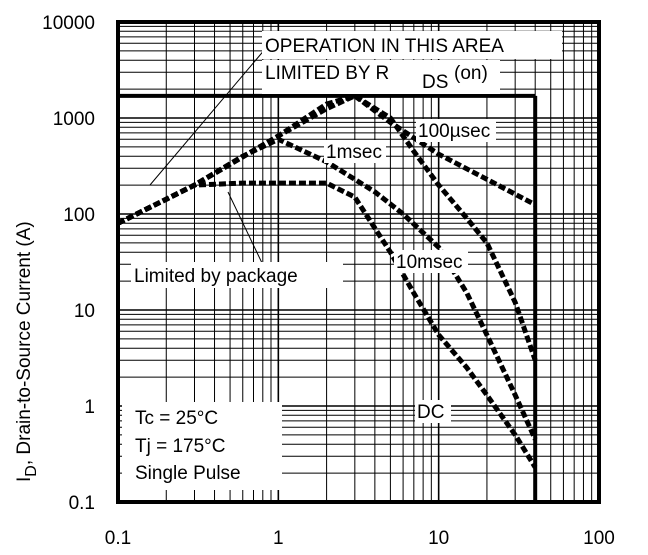  I want to click on y-tick-label: 0.1, so click(82, 503).